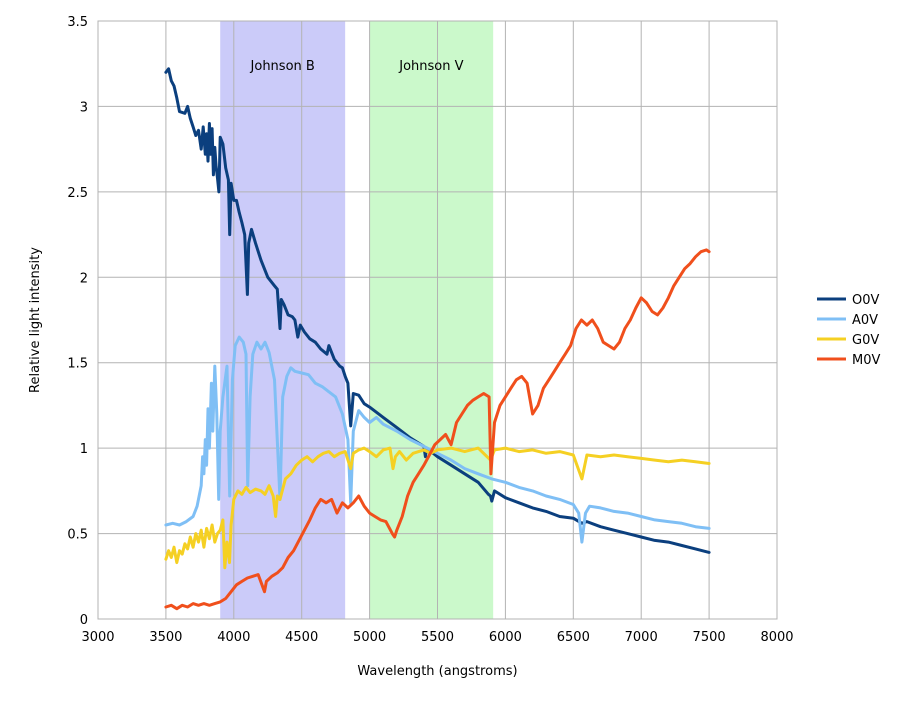 The width and height of the screenshot is (897, 708). Describe the element at coordinates (77, 193) in the screenshot. I see `y-tick-label: 2.5` at that location.